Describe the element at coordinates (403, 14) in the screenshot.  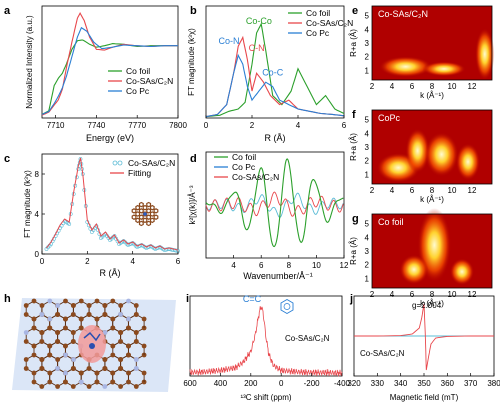
I see `heatmap-title: Co-SAs/C₂N` at that location.